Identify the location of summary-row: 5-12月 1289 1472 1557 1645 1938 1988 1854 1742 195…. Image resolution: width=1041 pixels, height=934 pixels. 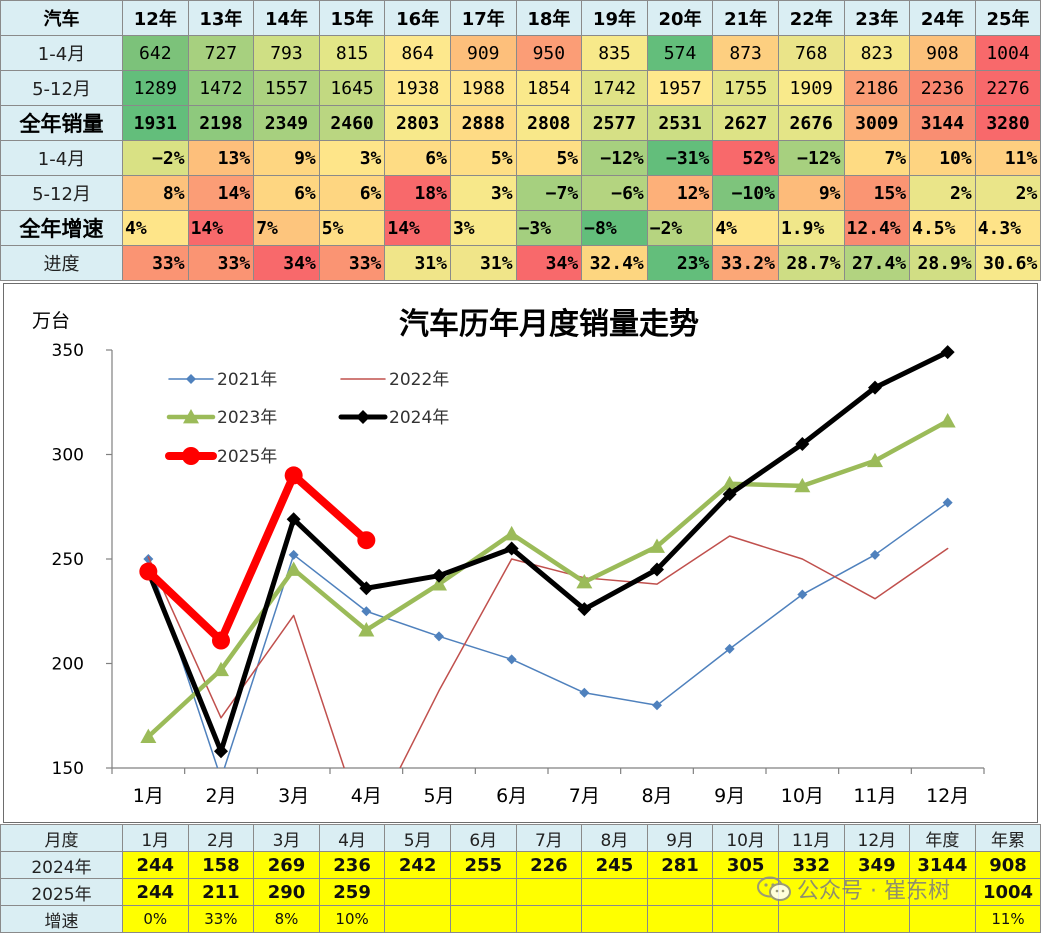
(520, 88).